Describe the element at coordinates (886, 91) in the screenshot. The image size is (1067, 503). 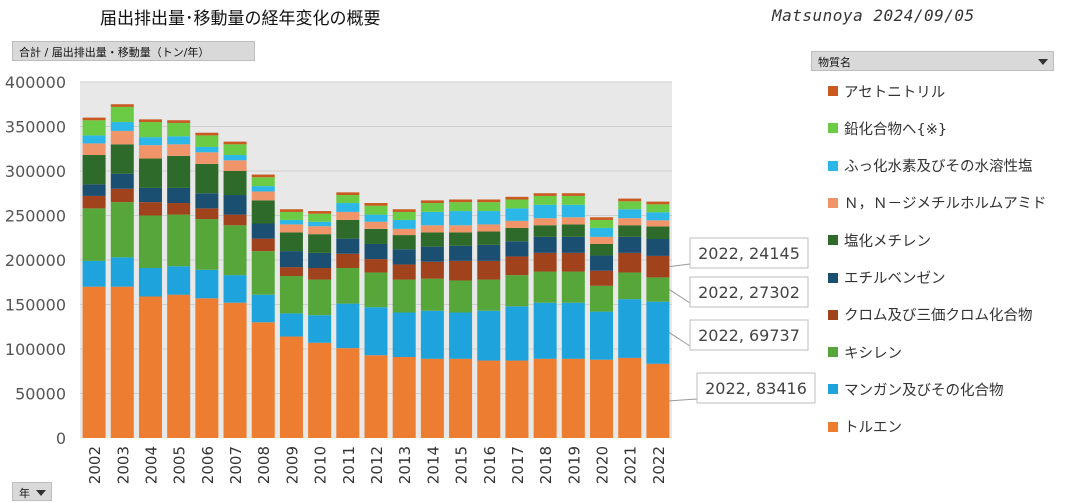
I see `legend-item: アセトニトリル` at that location.